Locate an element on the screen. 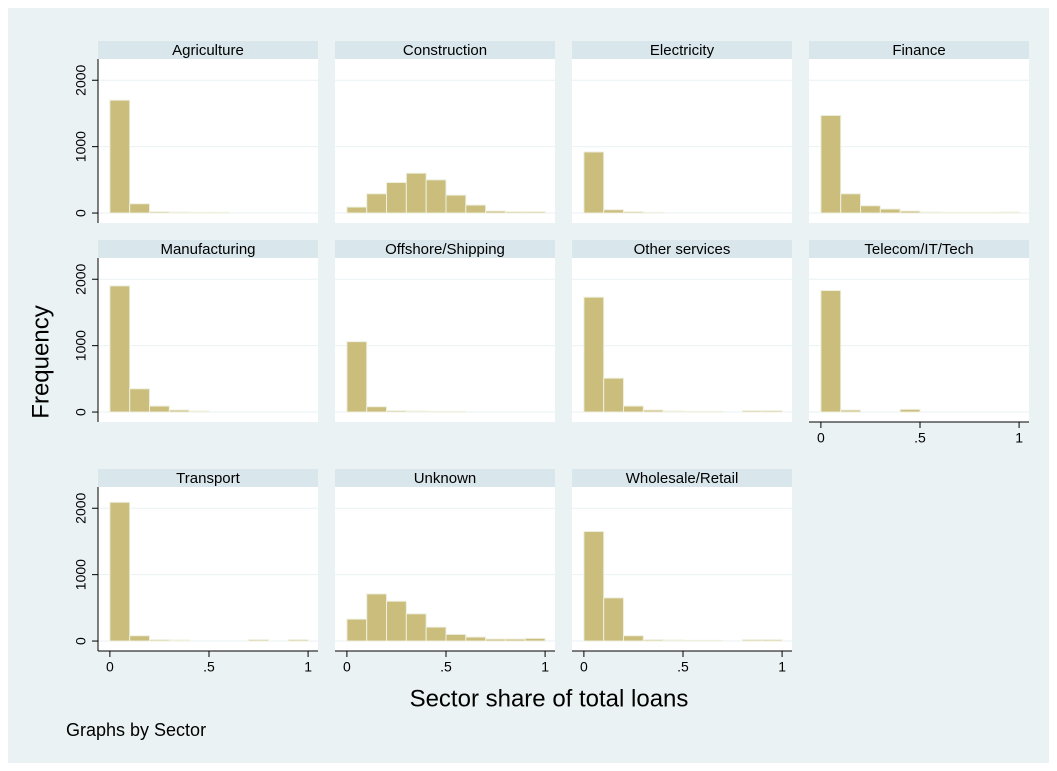 This screenshot has height=771, width=1057. panel-title: Agriculture is located at coordinates (208, 50).